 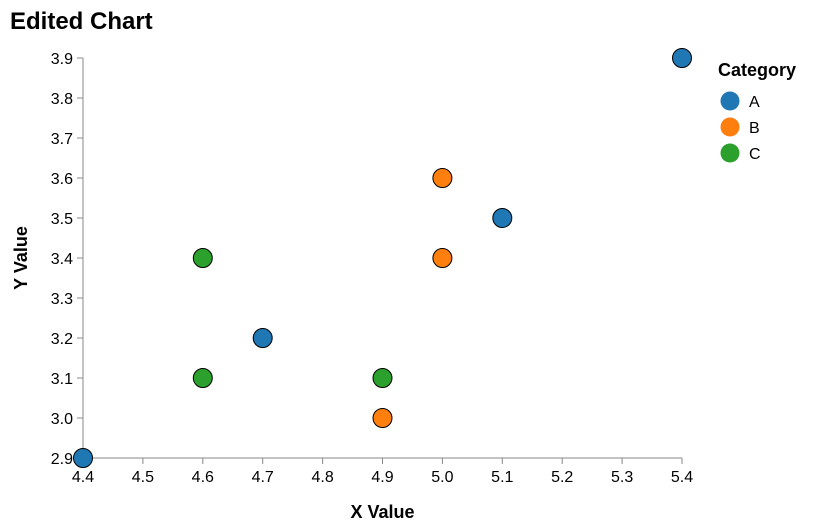 I want to click on x-tick-label: 5.1, so click(x=502, y=477).